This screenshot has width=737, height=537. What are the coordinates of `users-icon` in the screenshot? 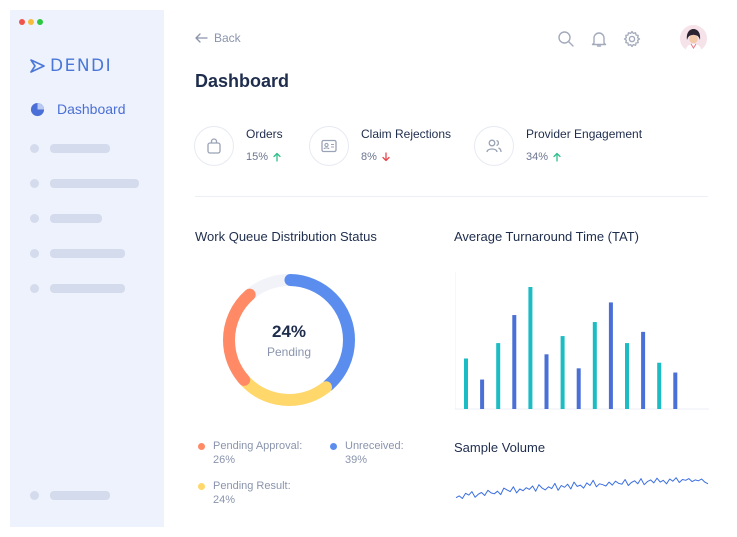 It's located at (494, 146).